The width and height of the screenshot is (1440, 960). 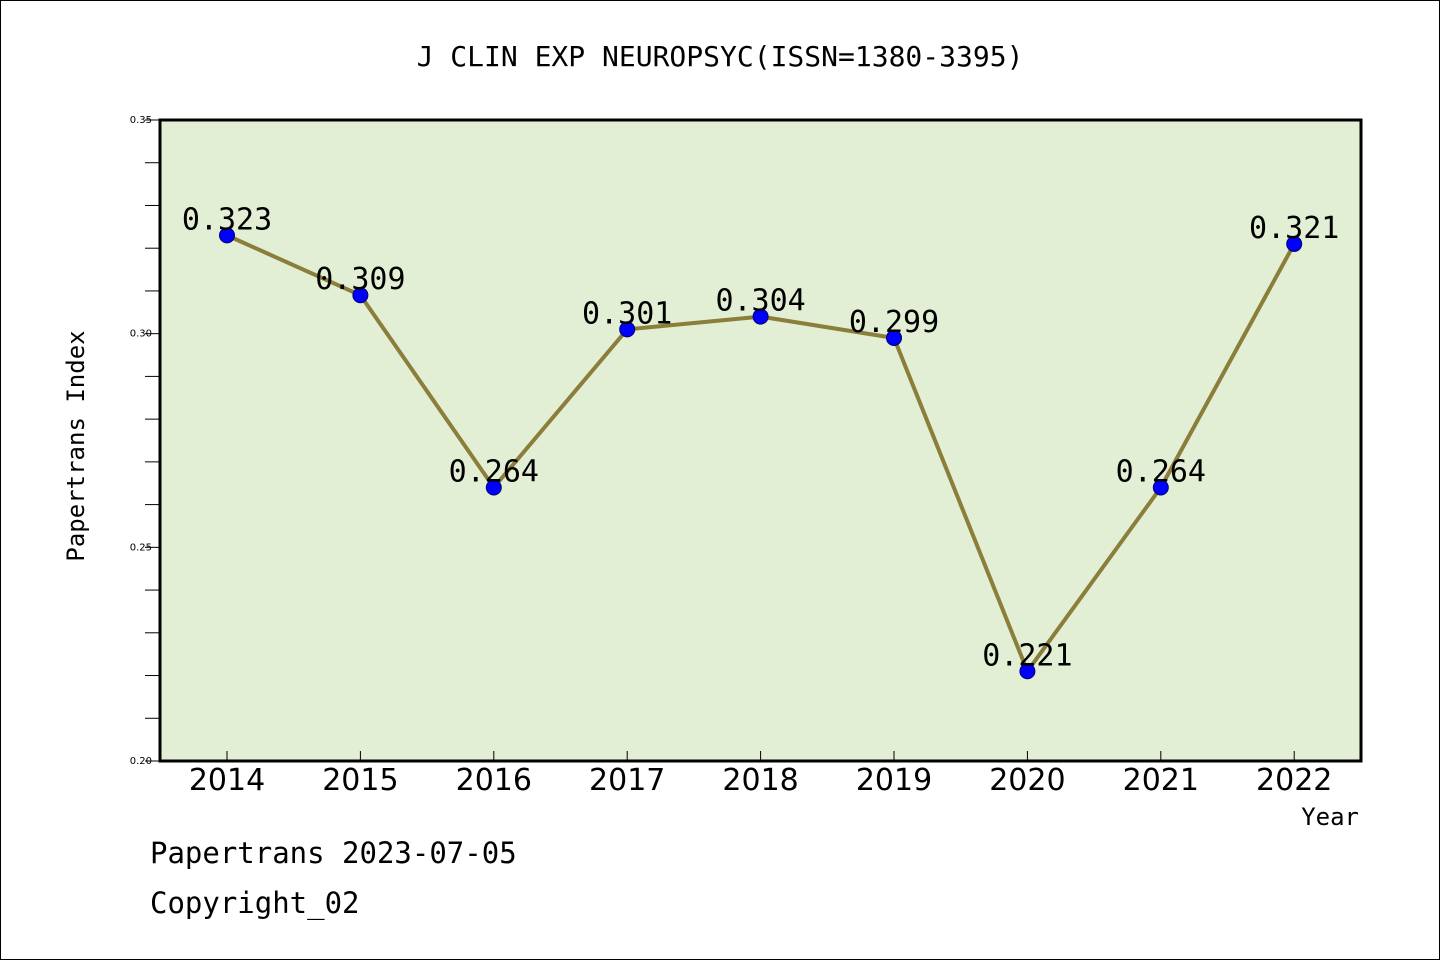 What do you see at coordinates (360, 279) in the screenshot?
I see `data-label: 0.309` at bounding box center [360, 279].